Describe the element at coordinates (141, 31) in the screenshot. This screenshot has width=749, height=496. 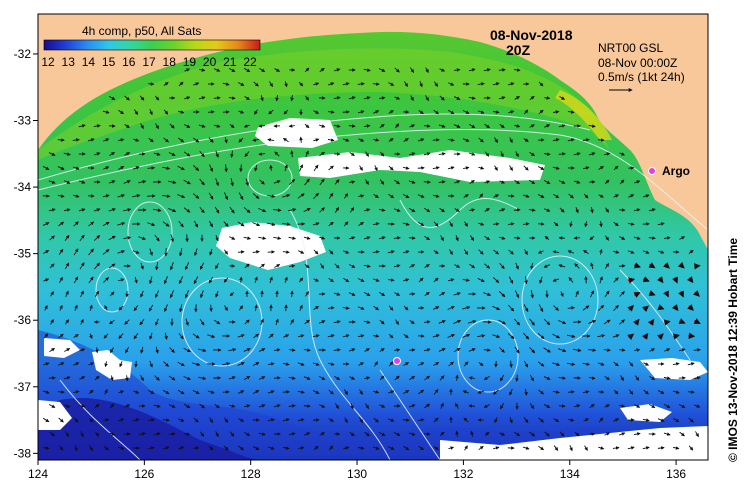
I see `colorbar-title: 4h comp, p50, All Sats` at that location.